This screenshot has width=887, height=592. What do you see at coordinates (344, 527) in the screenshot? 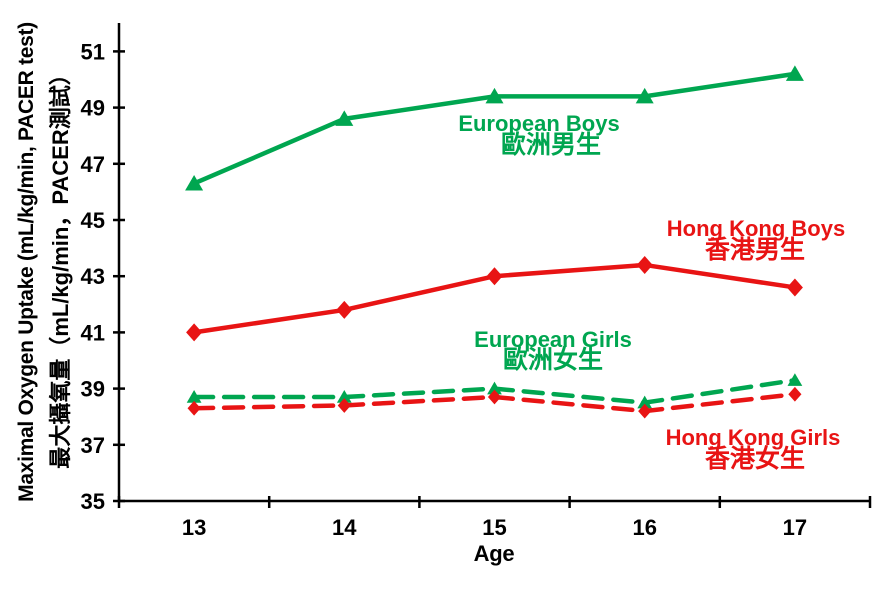
I see `x-tick-label: 14` at bounding box center [344, 527].